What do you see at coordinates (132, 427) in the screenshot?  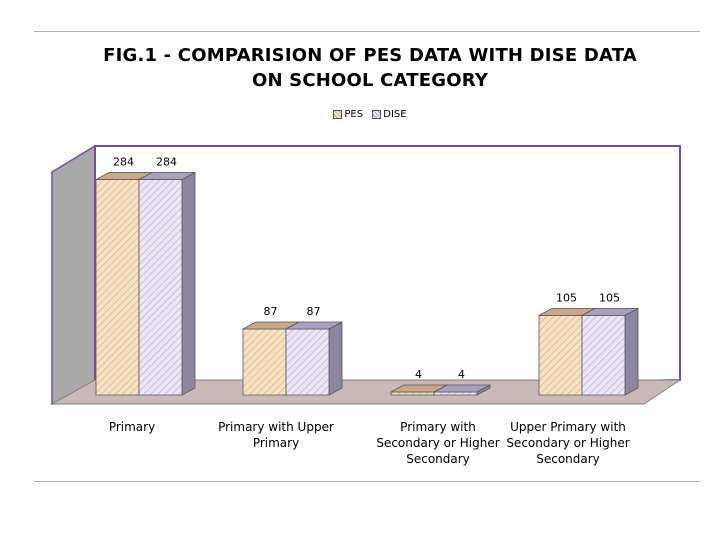 I see `category-label-primary: Primary` at bounding box center [132, 427].